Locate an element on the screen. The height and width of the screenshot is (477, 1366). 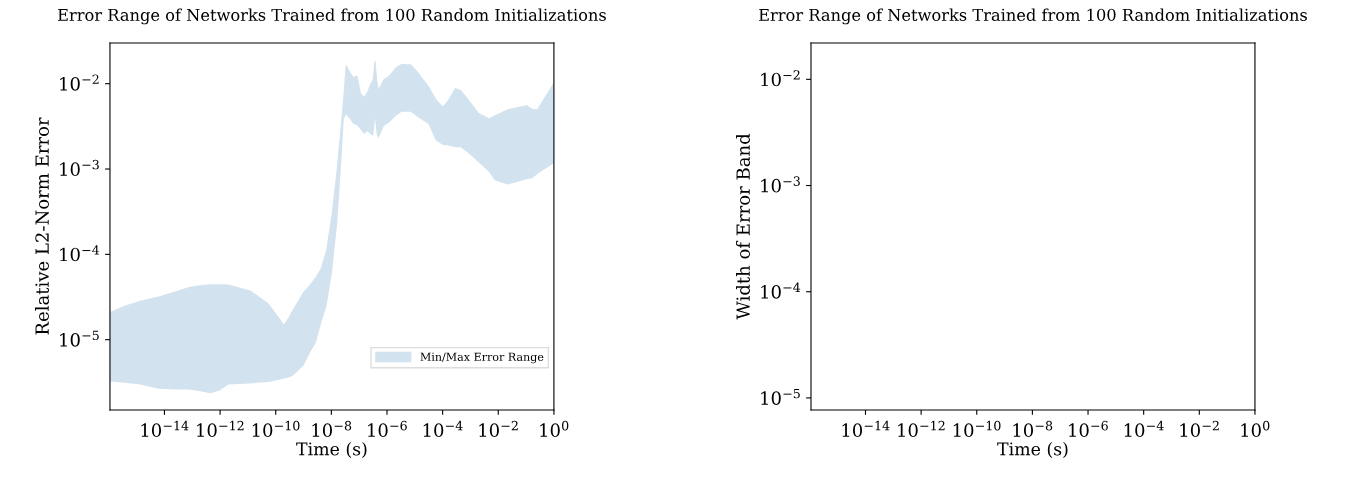
y-axis-title: Relative L2-Norm Error is located at coordinates (41, 226).